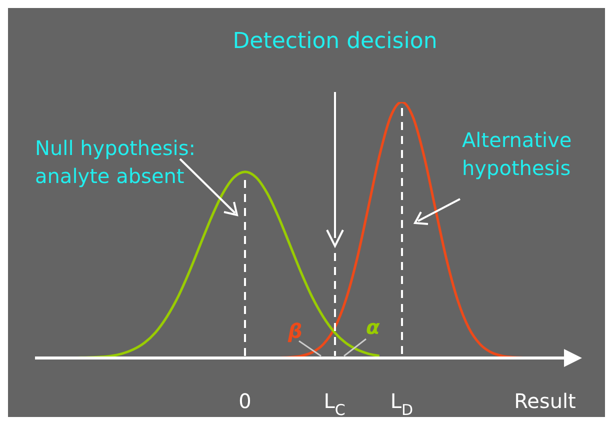 The image size is (613, 425). I want to click on x-axis-title: Result, so click(545, 401).